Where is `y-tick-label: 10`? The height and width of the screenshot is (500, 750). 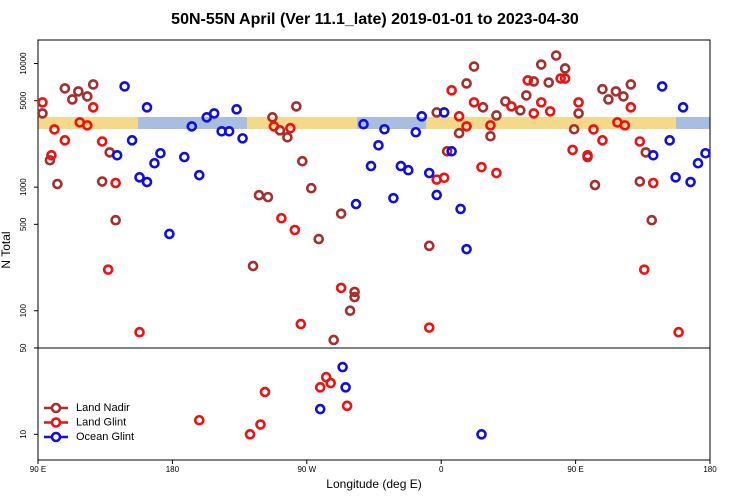
y-tick-label: 10 is located at coordinates (23, 433).